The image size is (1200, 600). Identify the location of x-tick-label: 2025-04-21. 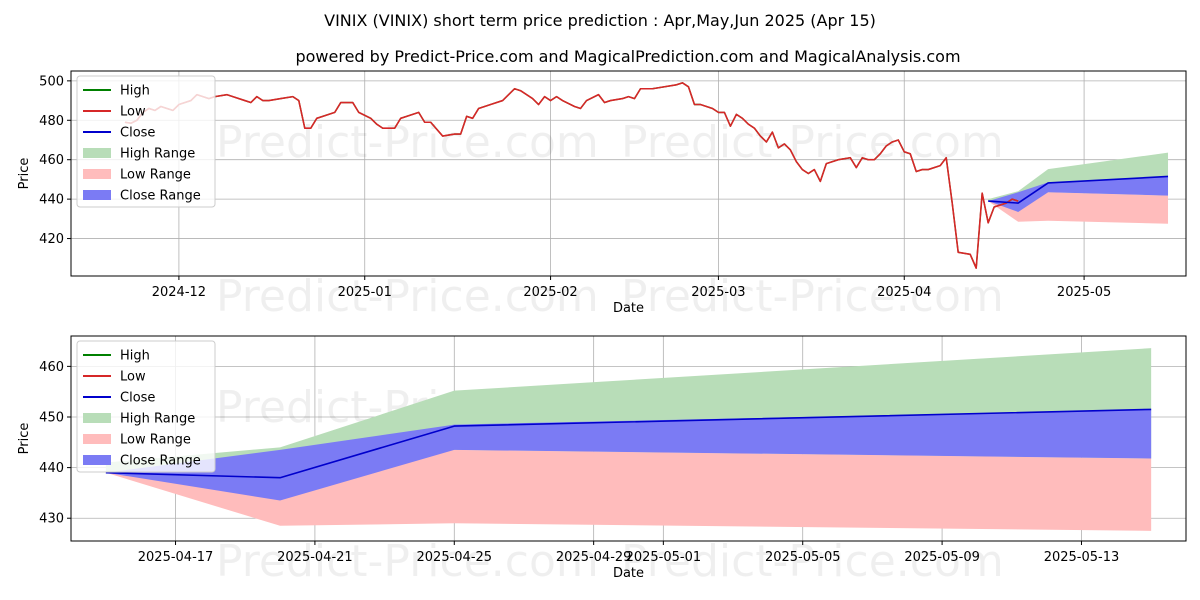
(315, 557).